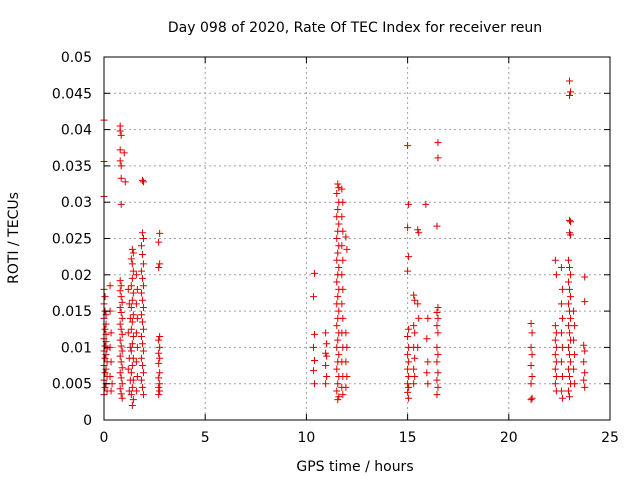 Image resolution: width=640 pixels, height=480 pixels. I want to click on y-tick-label: 0.04, so click(76, 131).